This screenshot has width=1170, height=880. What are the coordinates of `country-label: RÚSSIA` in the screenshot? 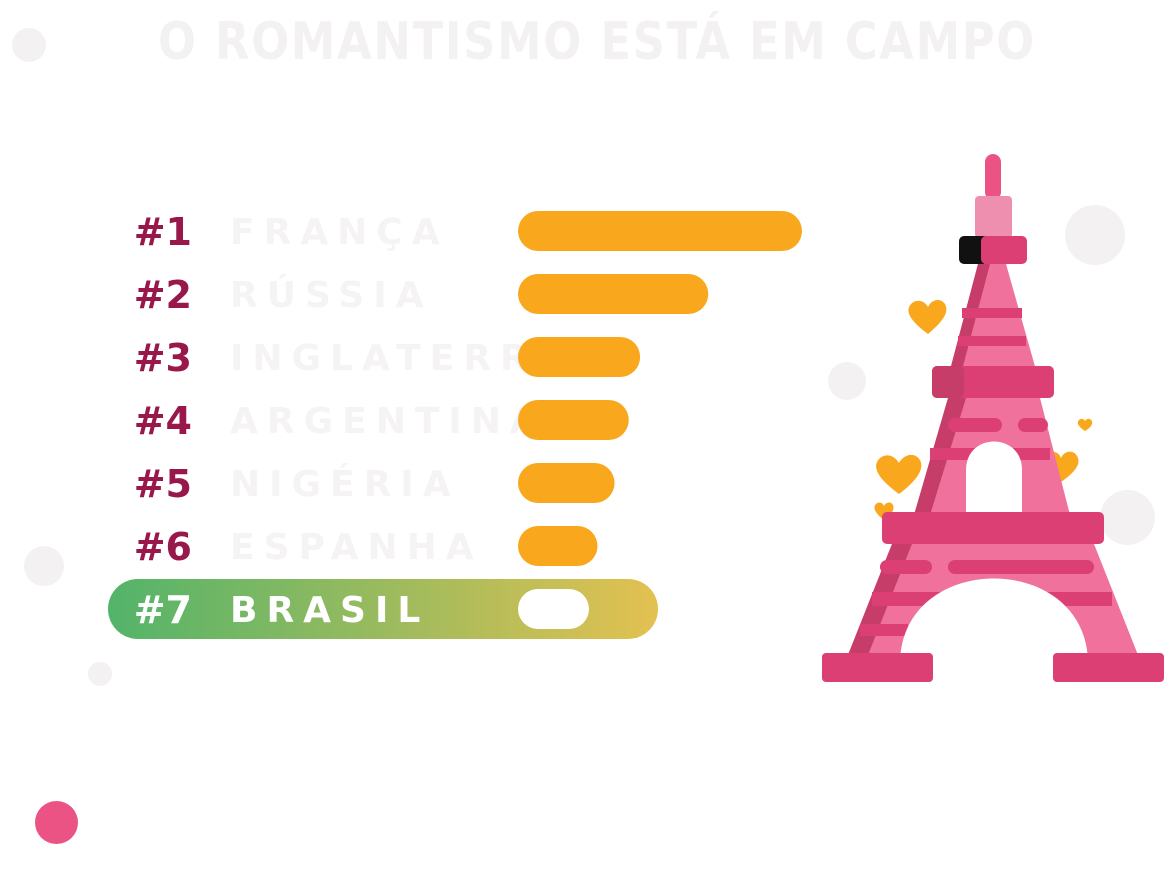 It's located at (331, 295).